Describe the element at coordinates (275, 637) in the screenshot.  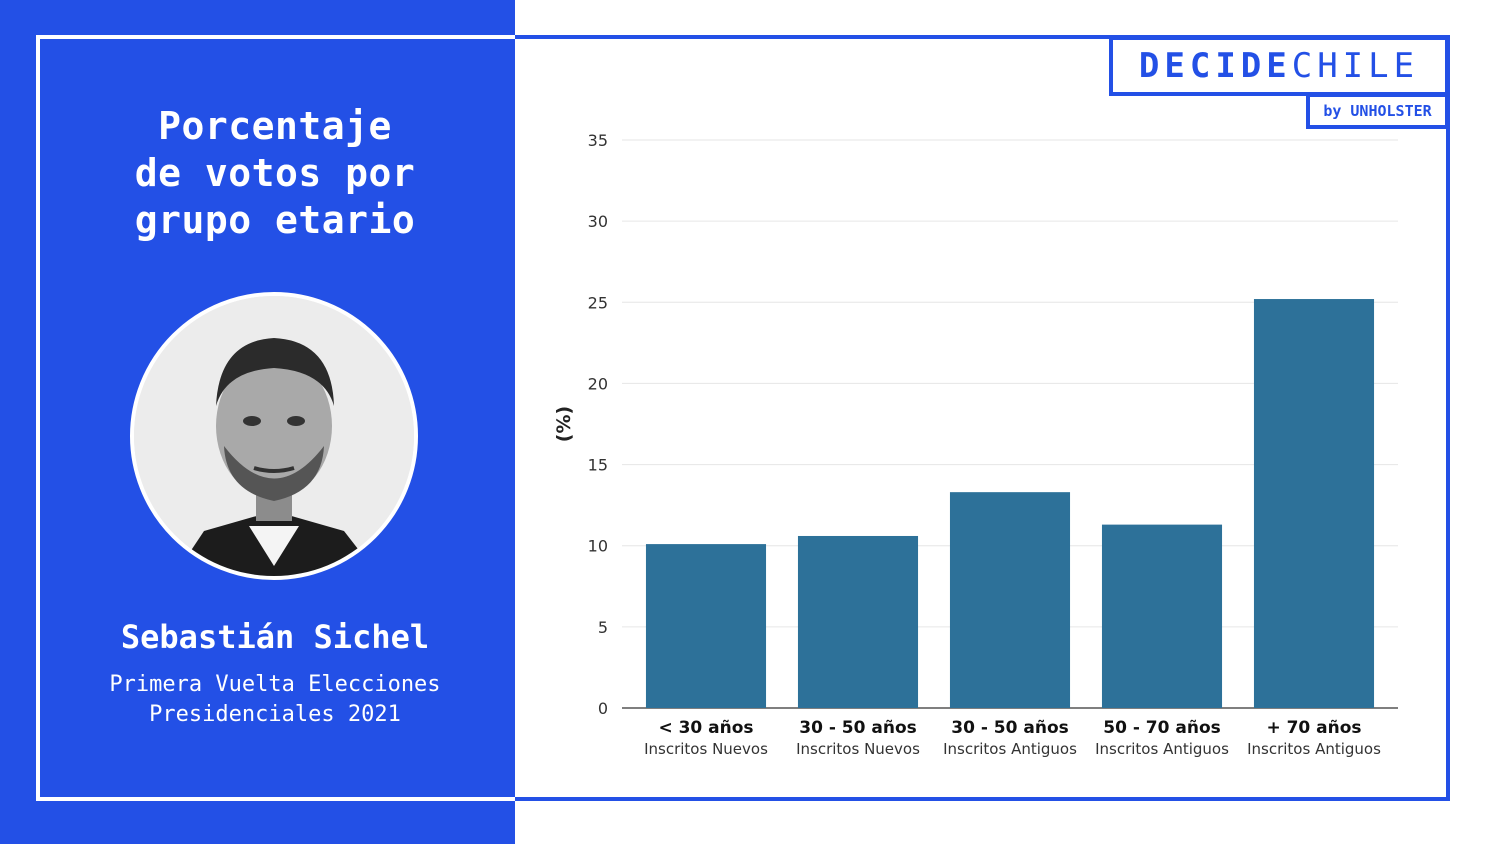
I see `candidate-name: Sebastián Sichel` at that location.